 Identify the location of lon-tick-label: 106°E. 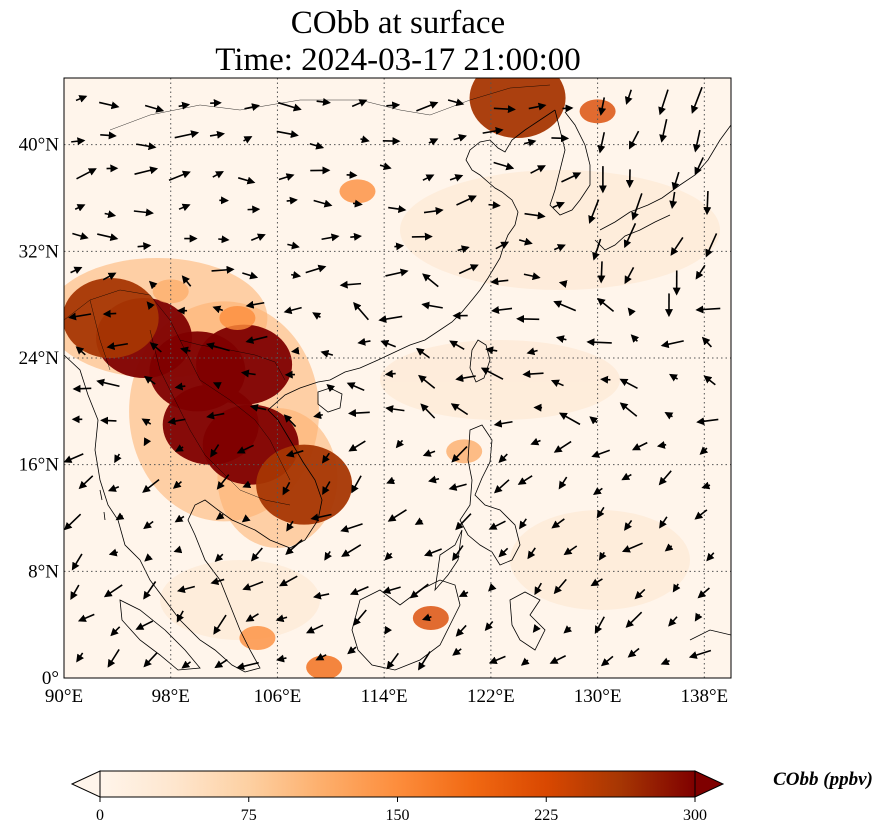
(278, 696).